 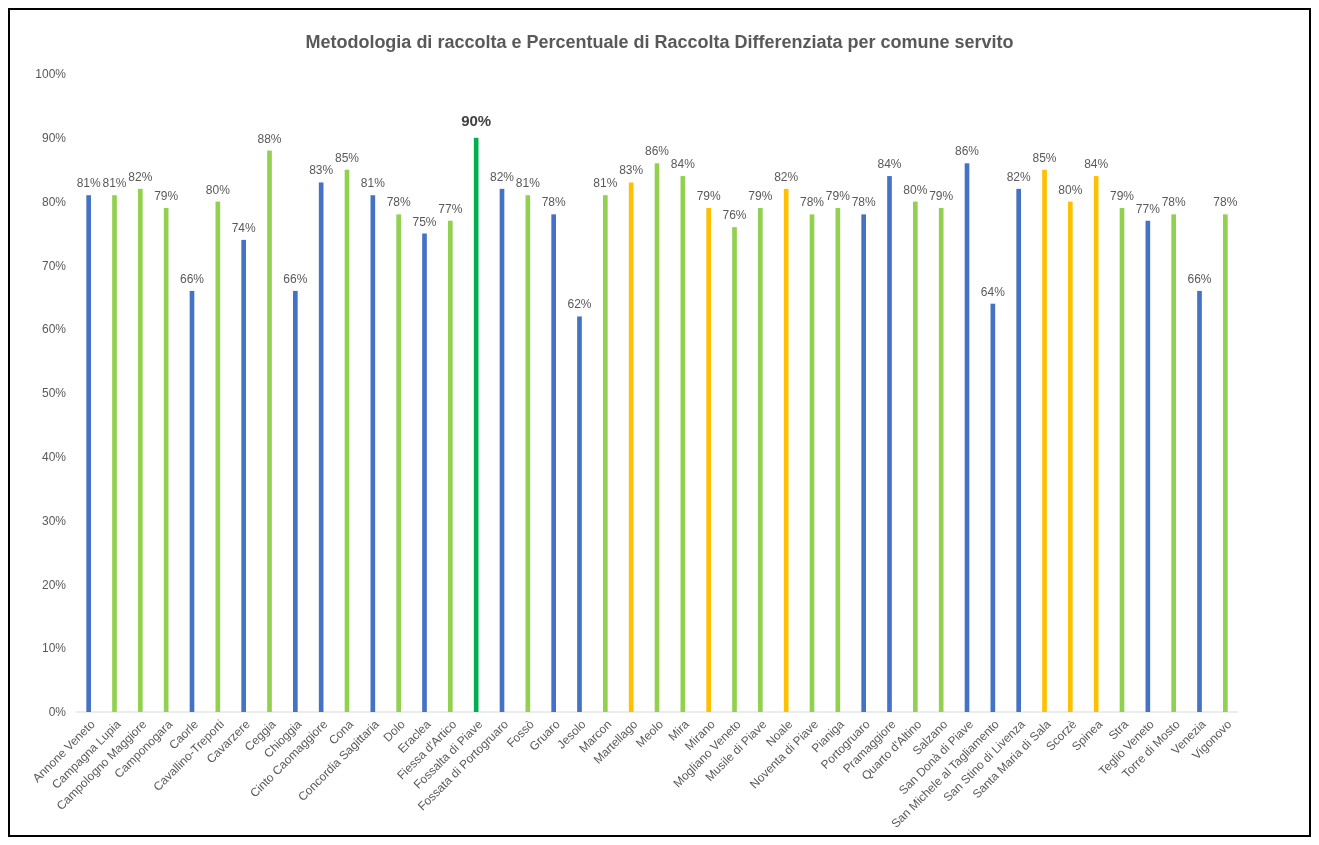 I want to click on data-label: 75%, so click(x=424, y=221).